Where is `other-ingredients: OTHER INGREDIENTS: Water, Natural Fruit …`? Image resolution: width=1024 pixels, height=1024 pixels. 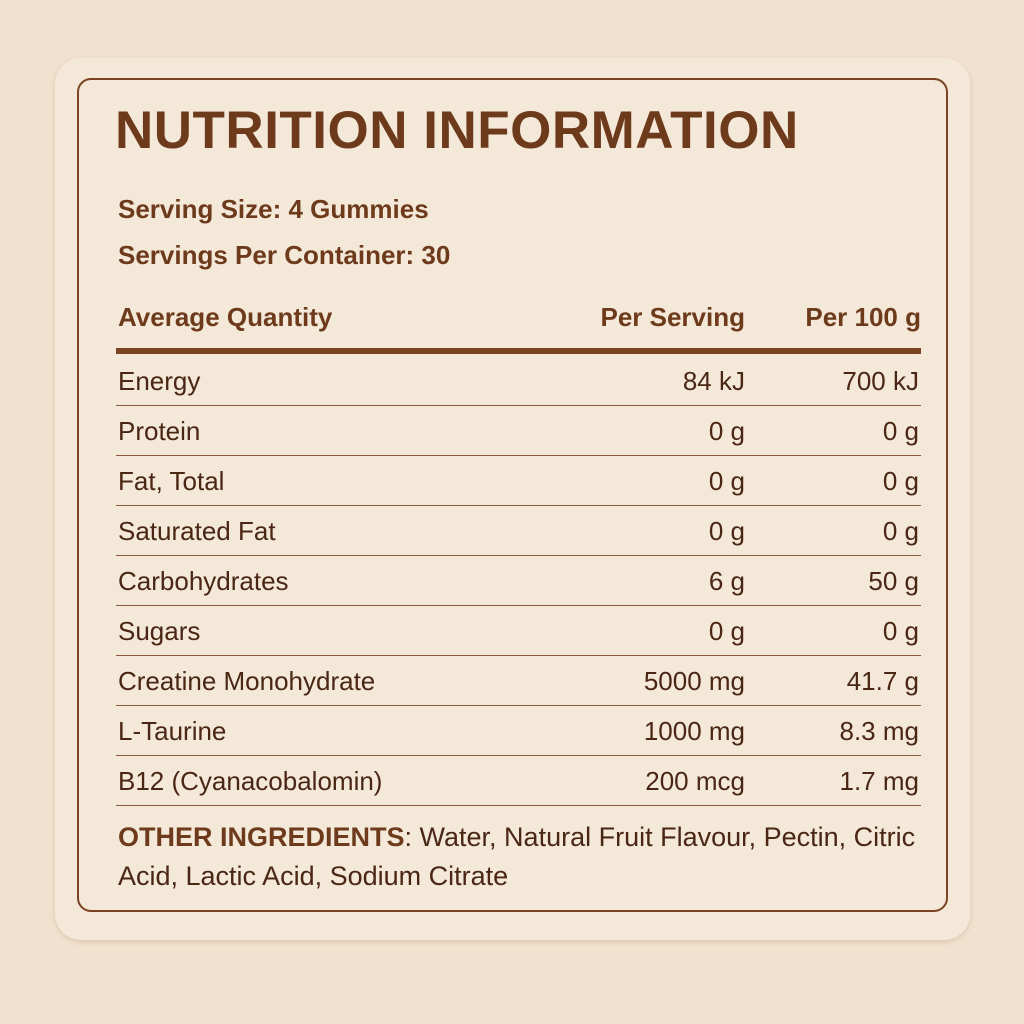 other-ingredients: OTHER INGREDIENTS: Water, Natural Fruit … is located at coordinates (523, 857).